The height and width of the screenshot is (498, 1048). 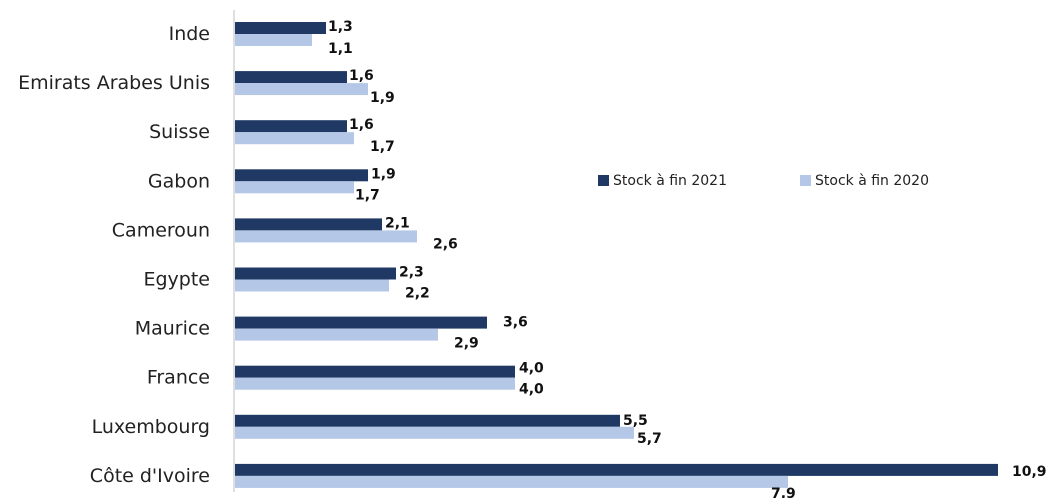 What do you see at coordinates (172, 329) in the screenshot?
I see `category-label: Maurice` at bounding box center [172, 329].